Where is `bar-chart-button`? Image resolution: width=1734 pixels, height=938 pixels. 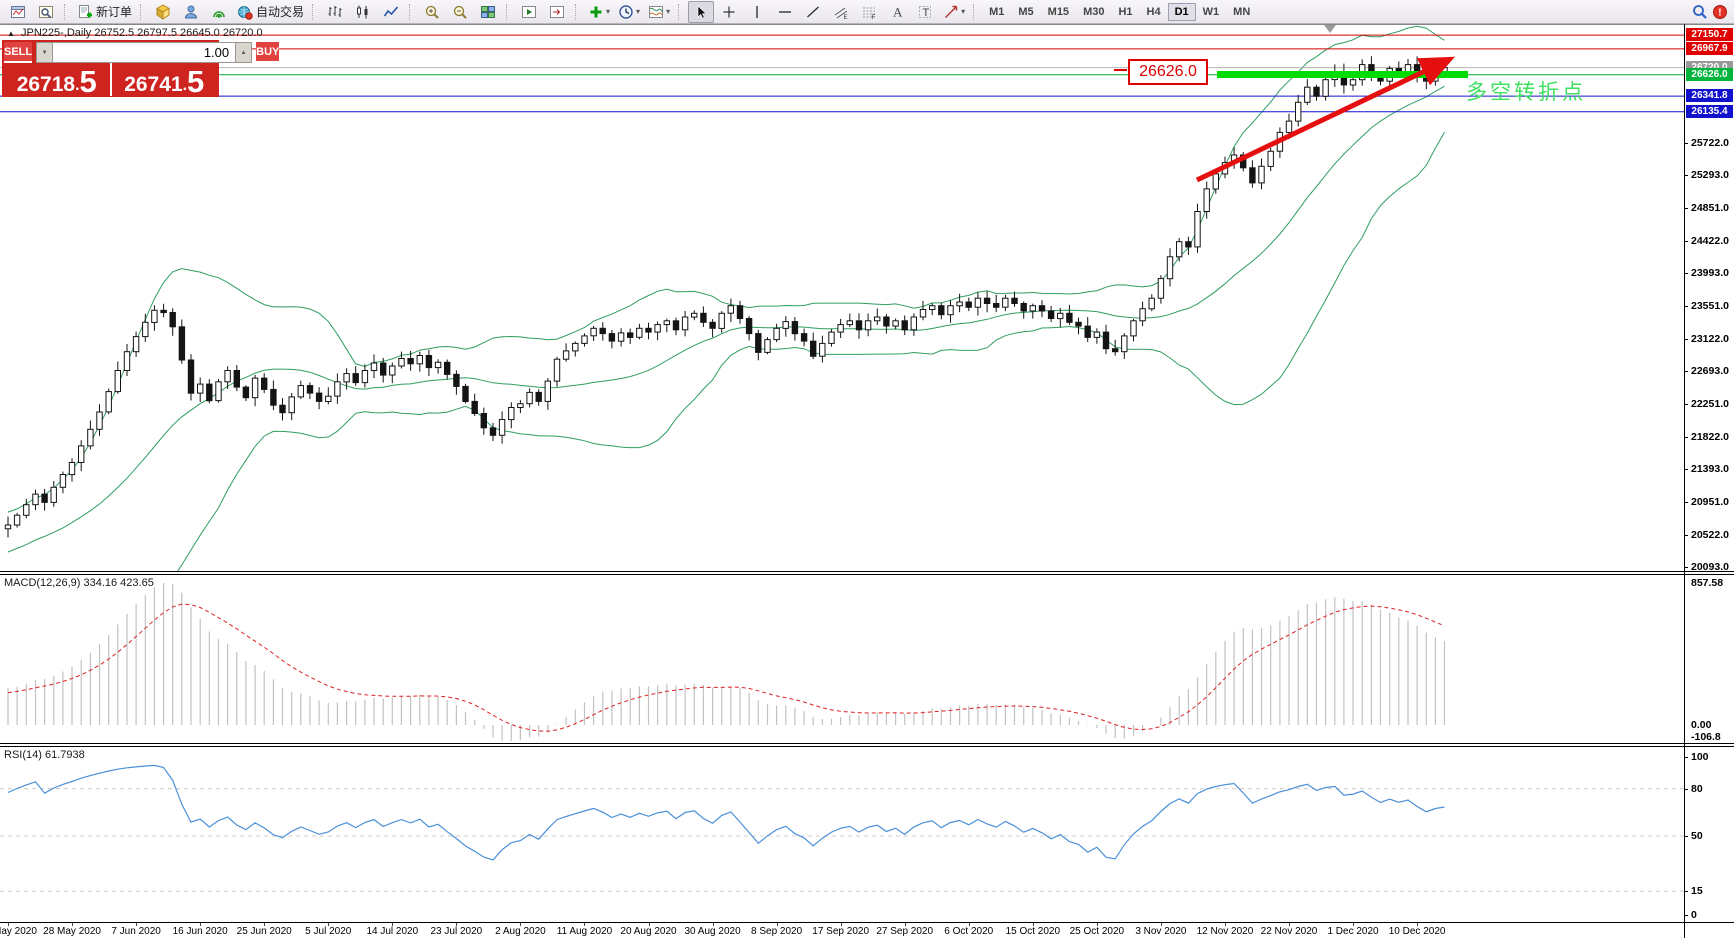
bar-chart-button is located at coordinates (335, 12).